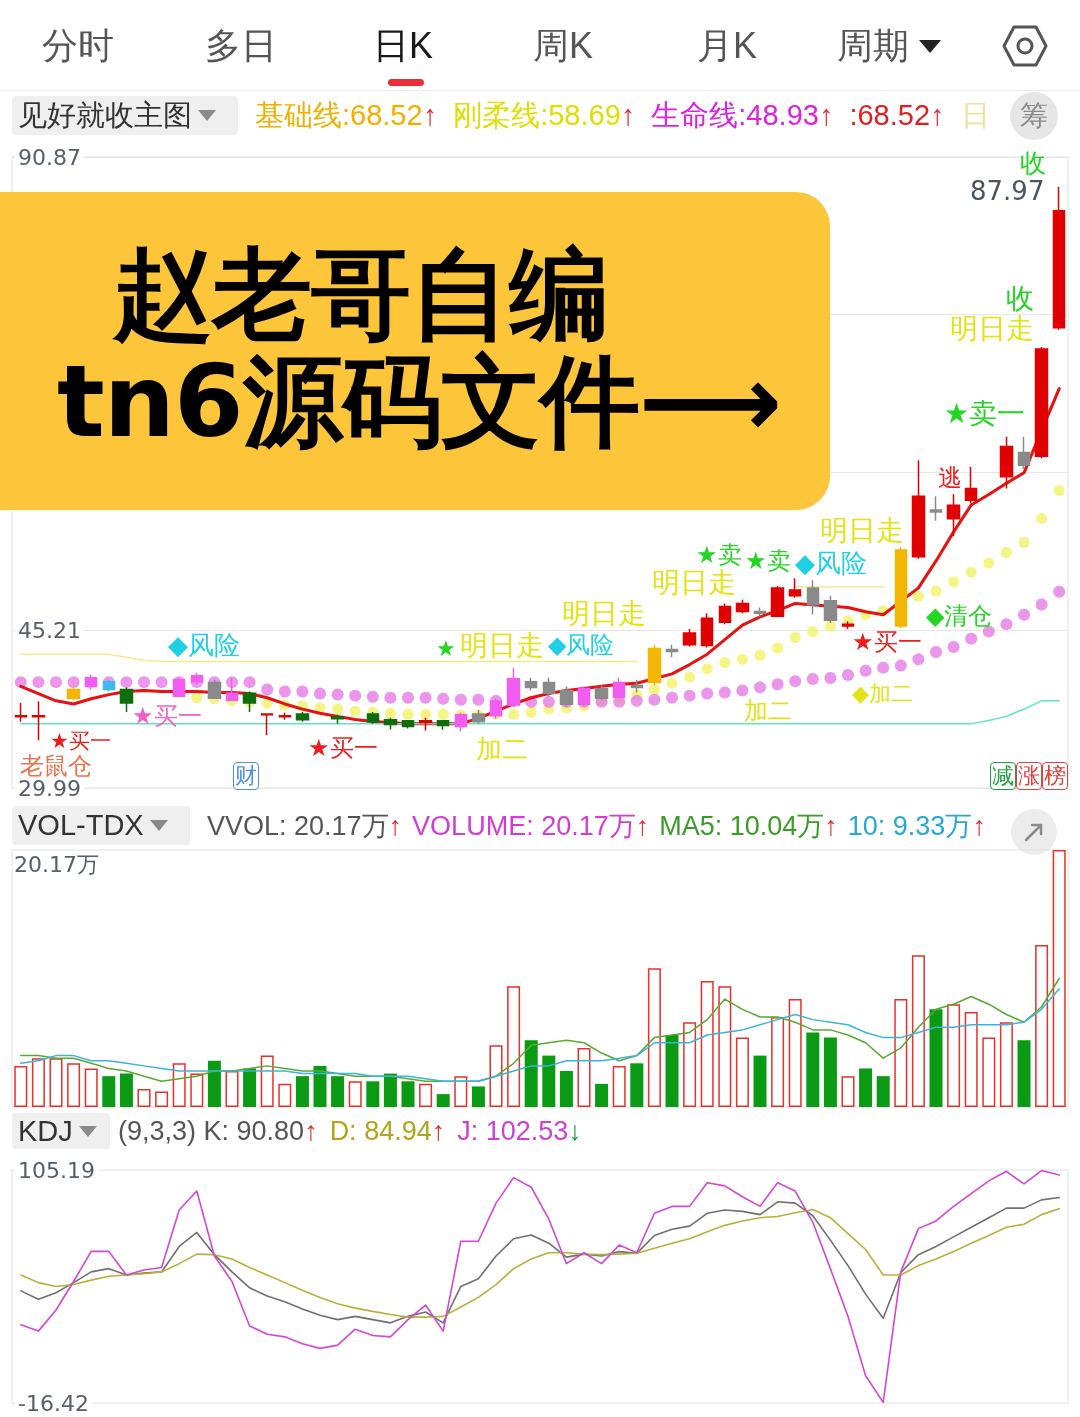  I want to click on badge: 涨, so click(1029, 776).